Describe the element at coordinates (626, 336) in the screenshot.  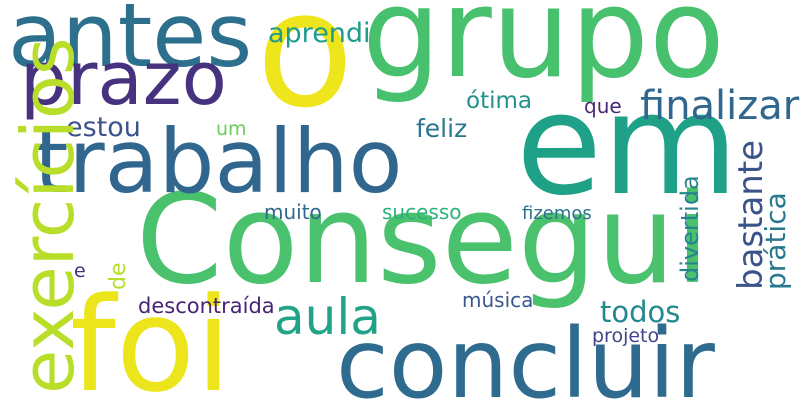
I see `word-musica: projeto` at that location.